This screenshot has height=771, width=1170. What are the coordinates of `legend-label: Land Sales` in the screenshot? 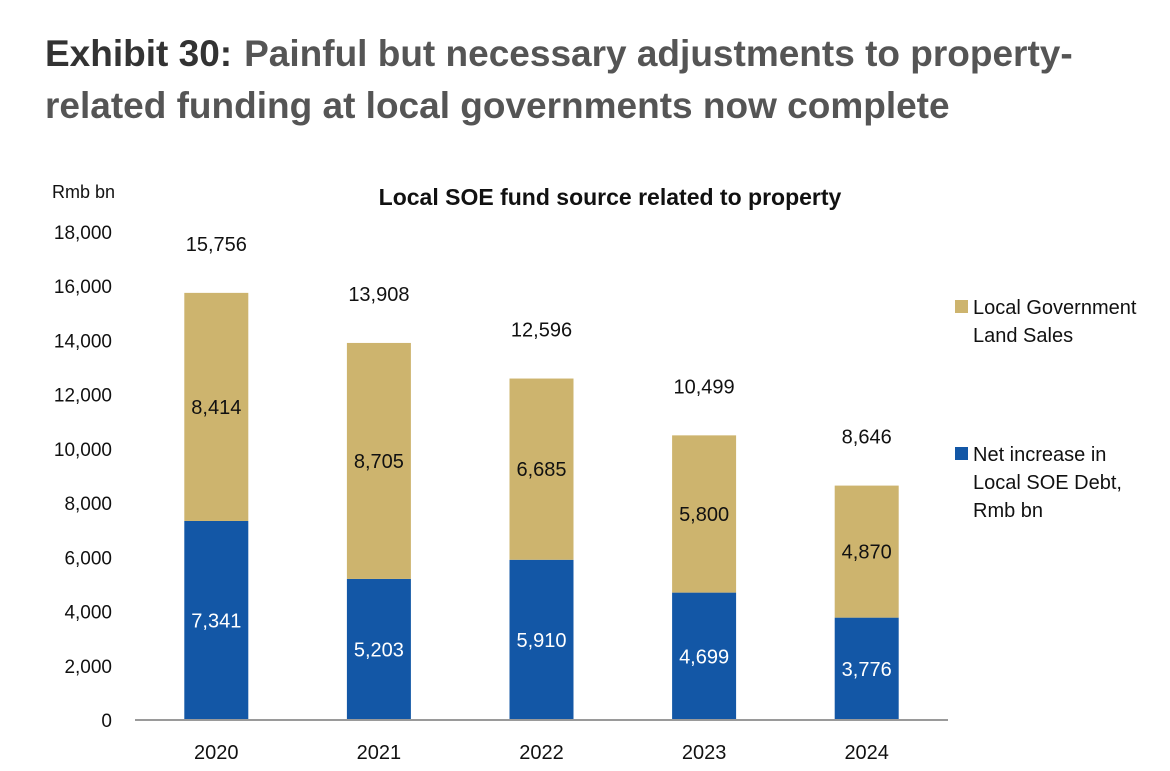 It's located at (1023, 336).